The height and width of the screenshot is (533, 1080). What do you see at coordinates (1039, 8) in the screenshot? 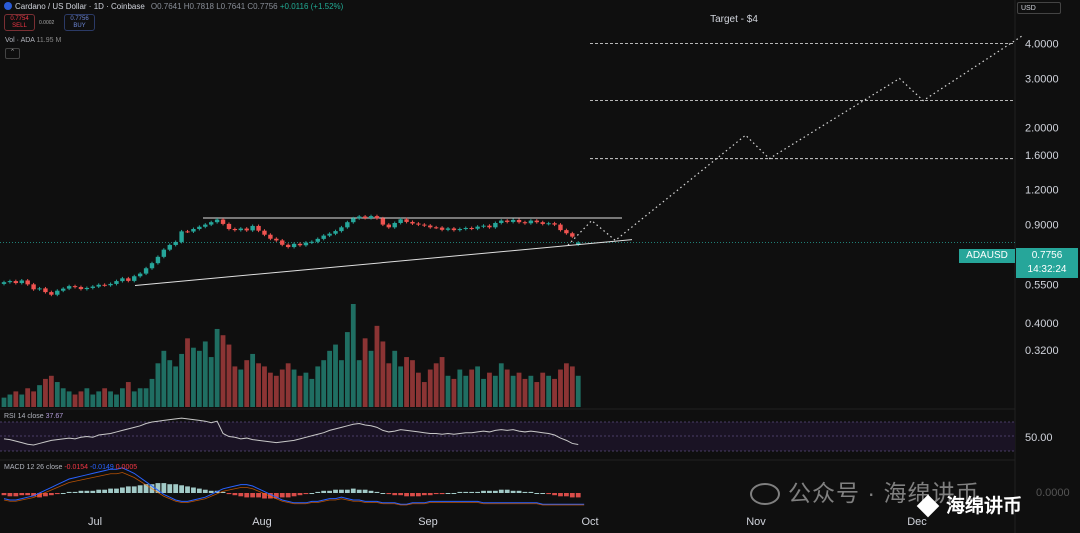
I see `currency-selector: USD` at bounding box center [1039, 8].